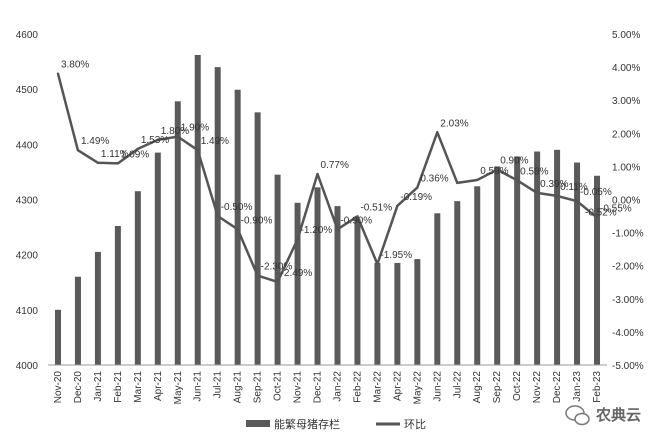 The image size is (662, 443). I want to click on data-label: 0.36%, so click(434, 179).